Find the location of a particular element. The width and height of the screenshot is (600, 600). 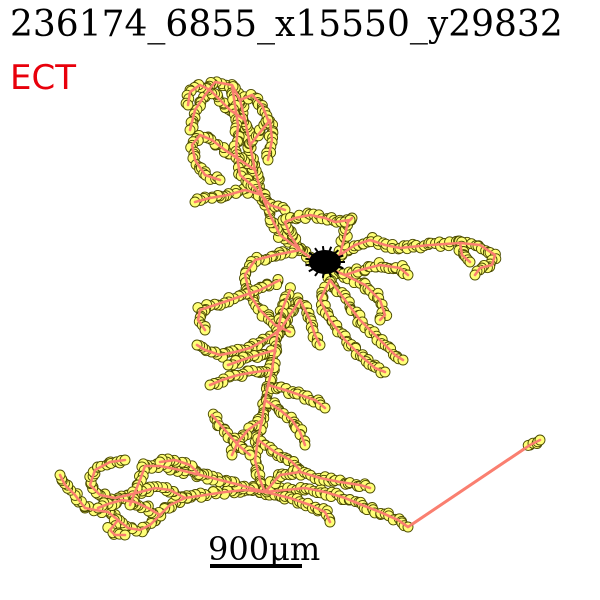

scale-bar is located at coordinates (256, 566).